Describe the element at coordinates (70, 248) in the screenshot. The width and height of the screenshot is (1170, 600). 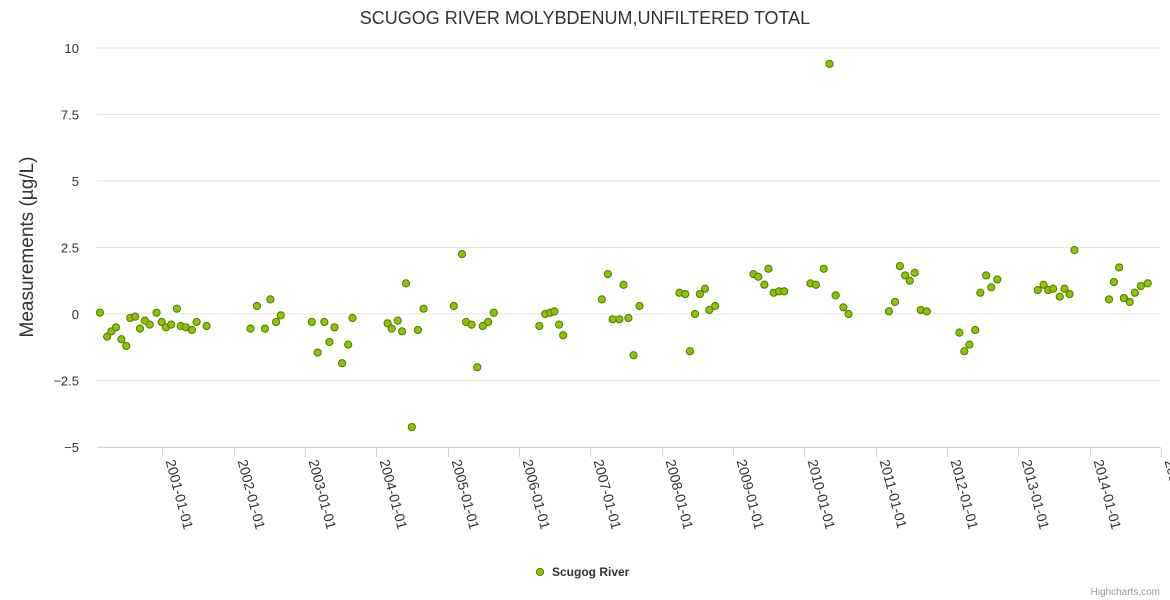
I see `y-tick-label: 2.5` at that location.